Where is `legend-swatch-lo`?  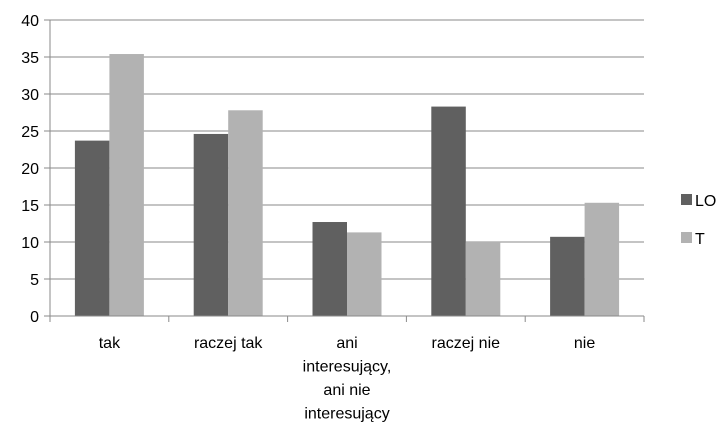
legend-swatch-lo is located at coordinates (686, 199).